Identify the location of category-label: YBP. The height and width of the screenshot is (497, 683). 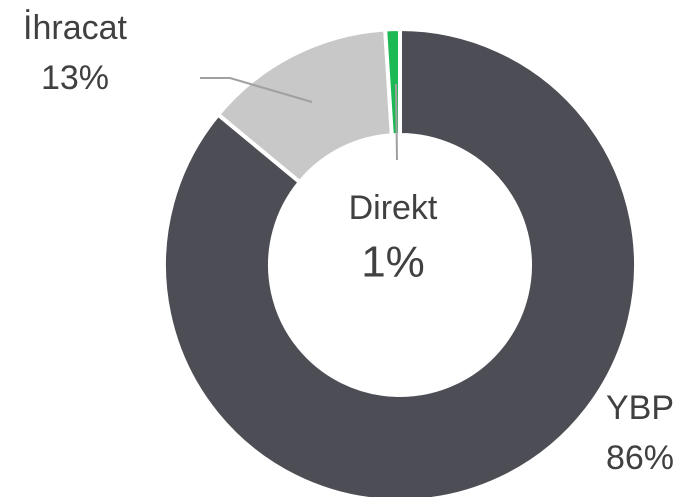
(640, 408).